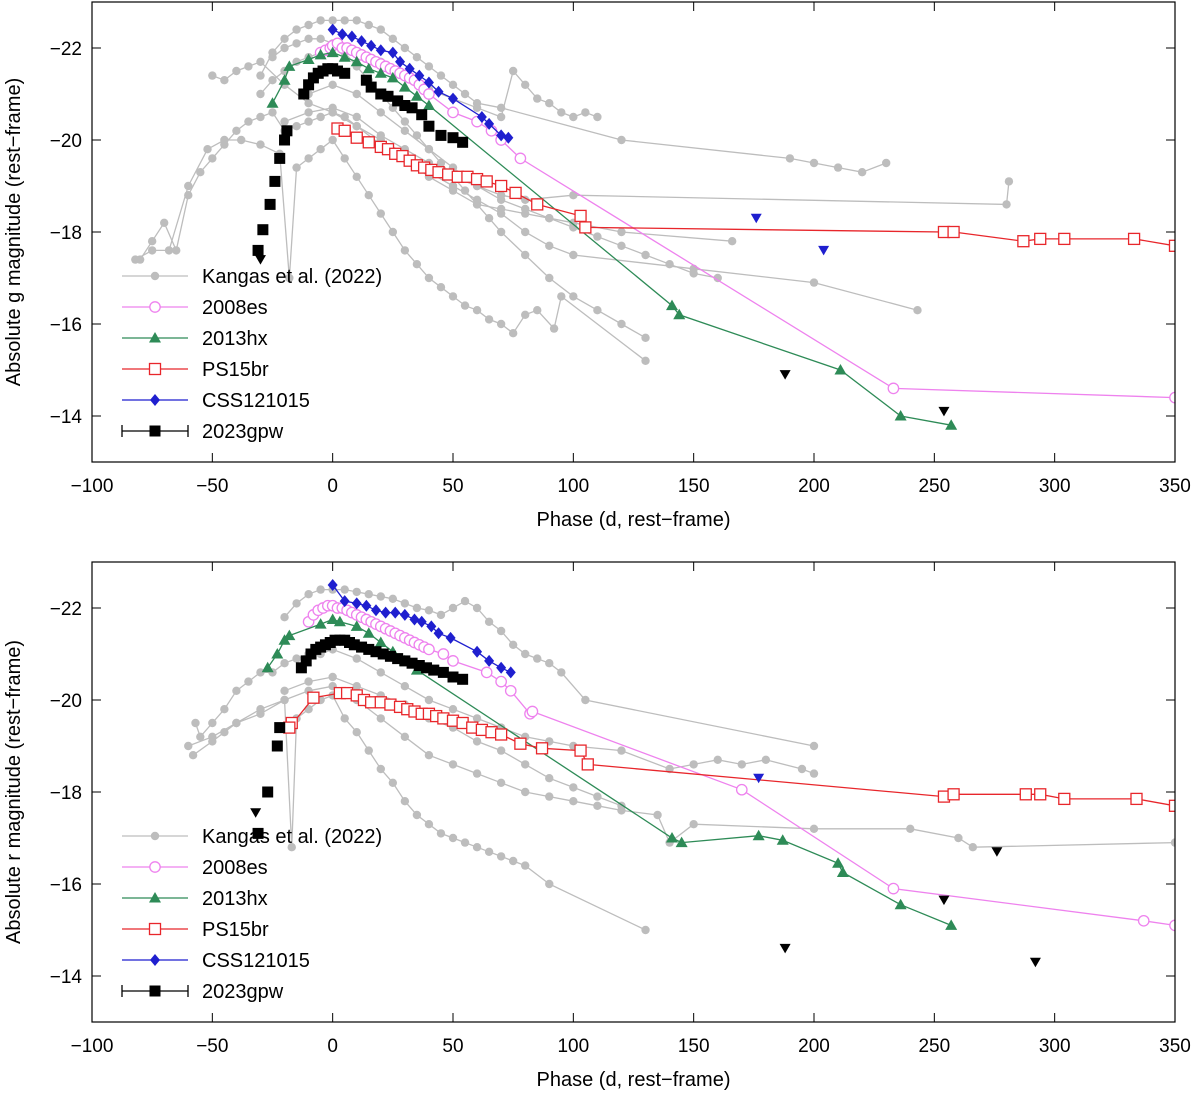  I want to click on series-css121015, so click(420, 83).